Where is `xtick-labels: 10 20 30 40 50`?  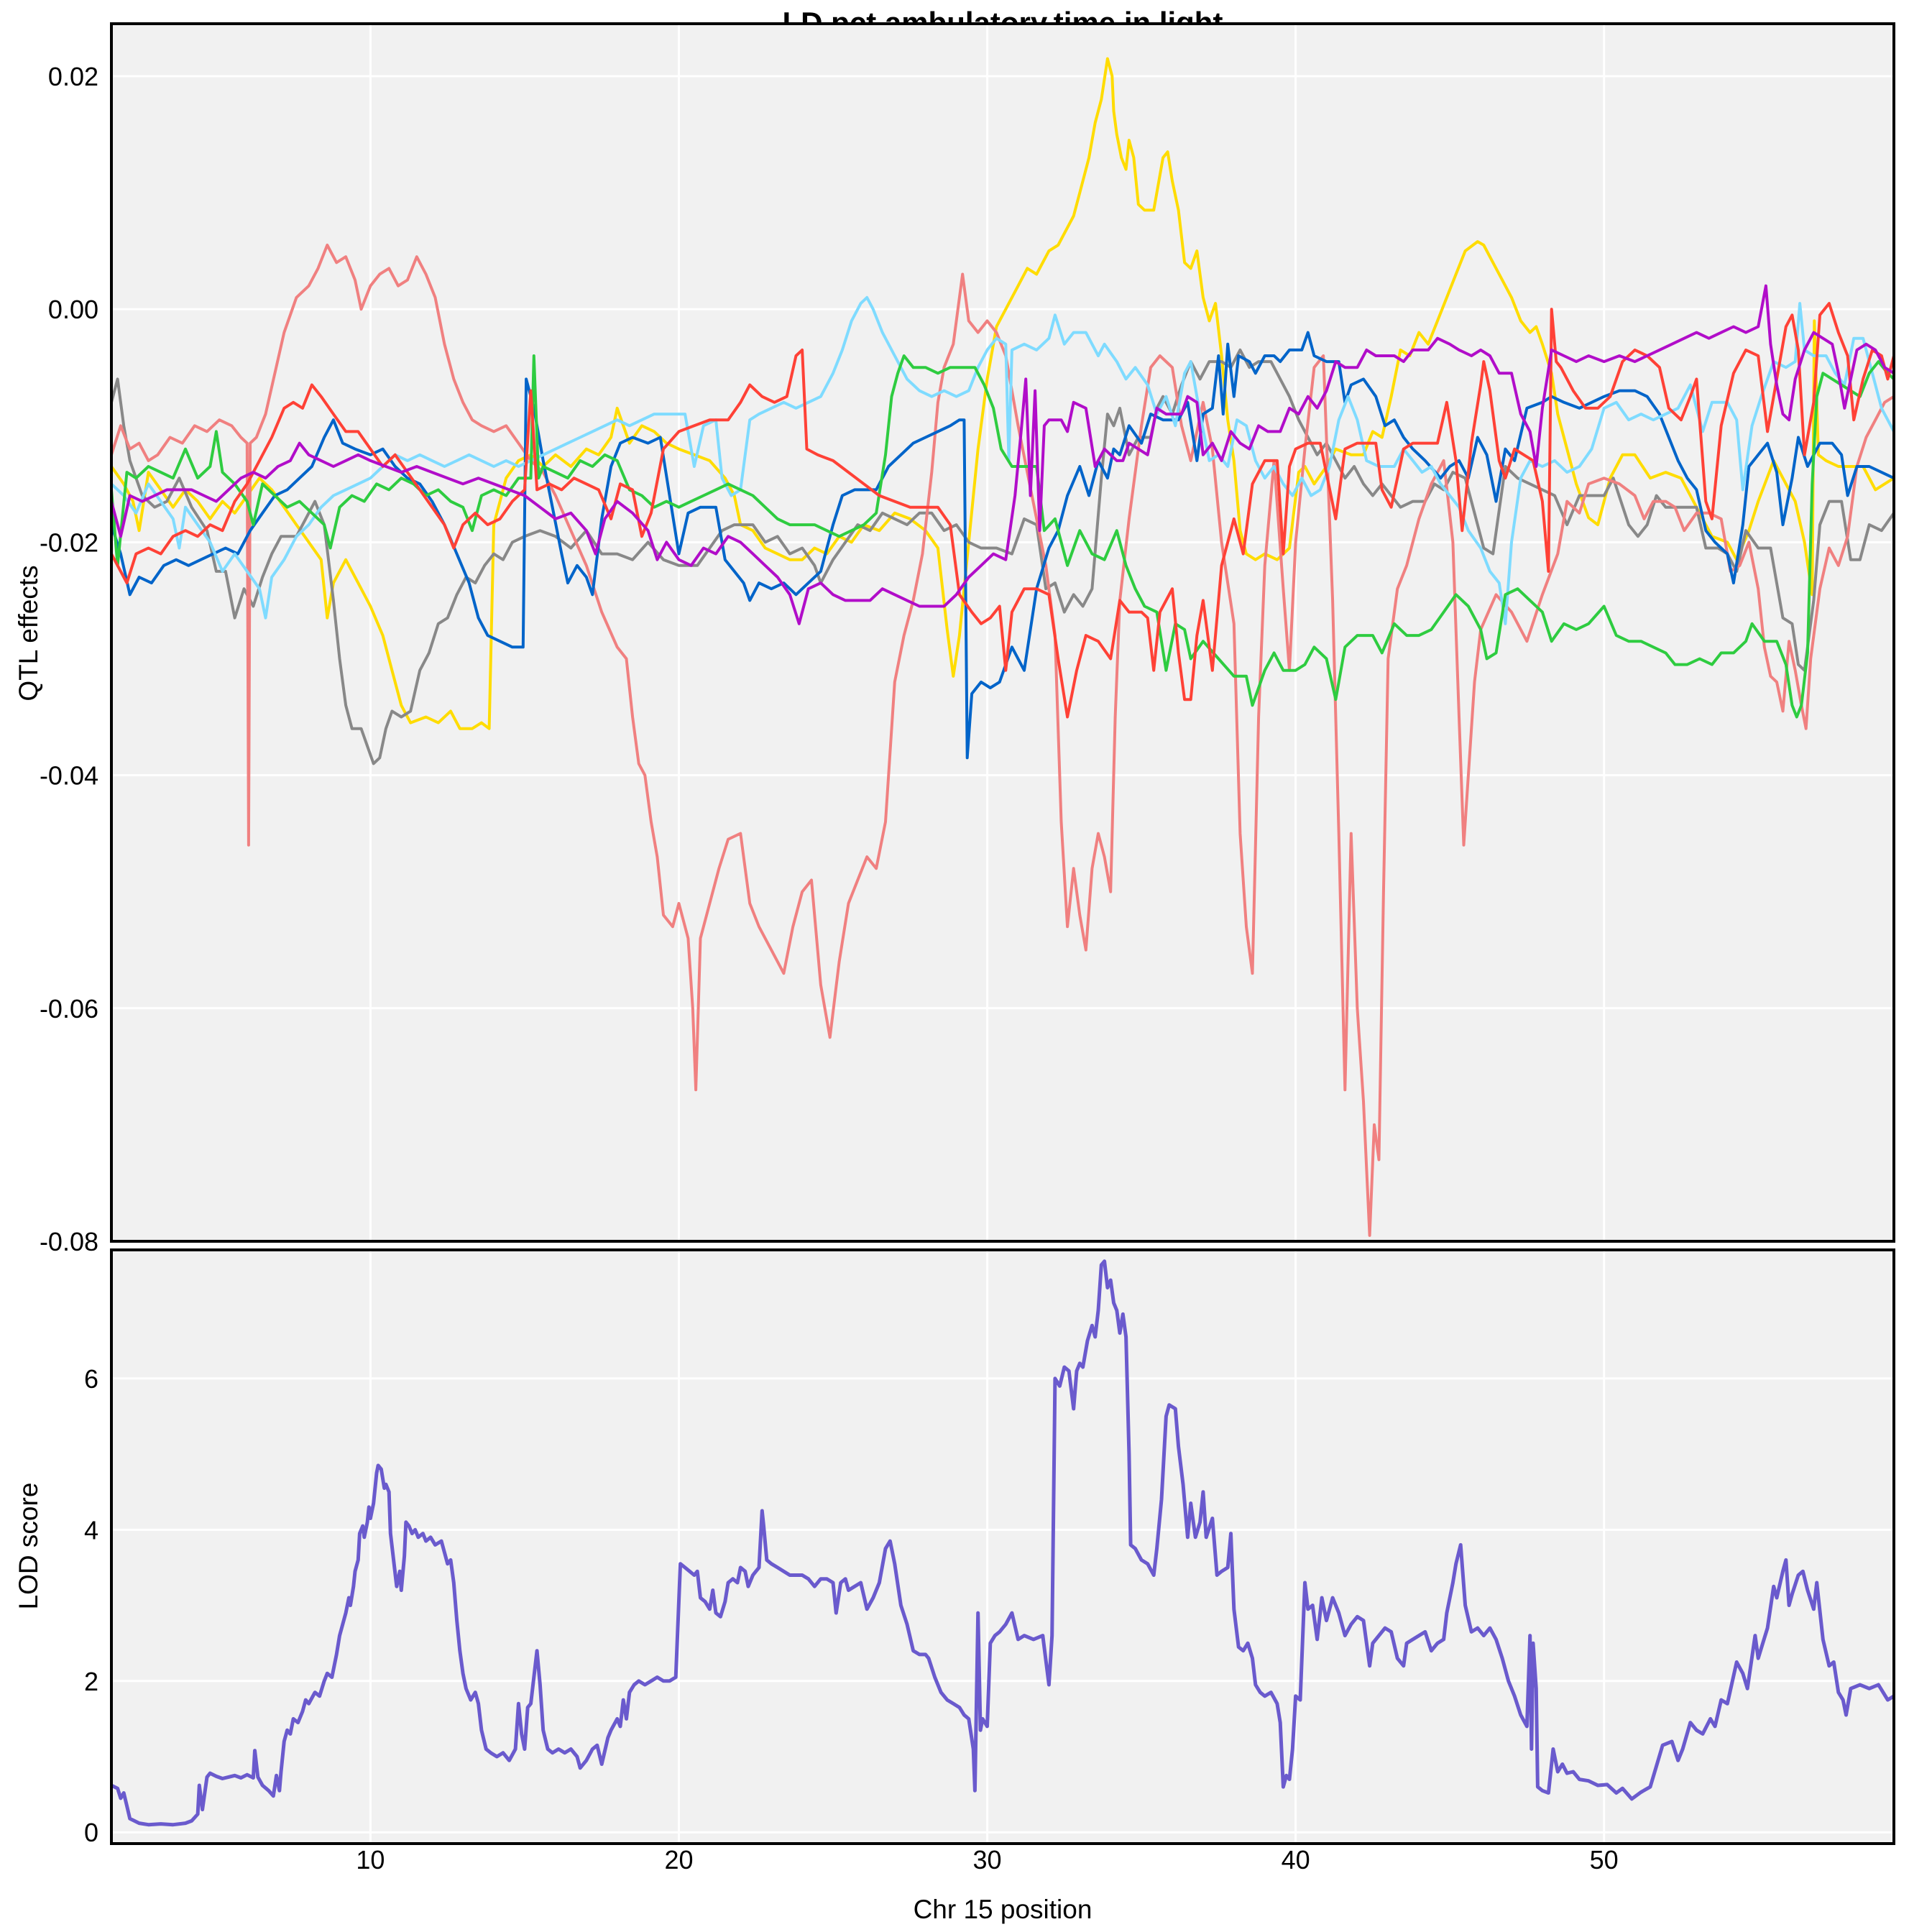 xtick-labels: 10 20 30 40 50 is located at coordinates (987, 1859).